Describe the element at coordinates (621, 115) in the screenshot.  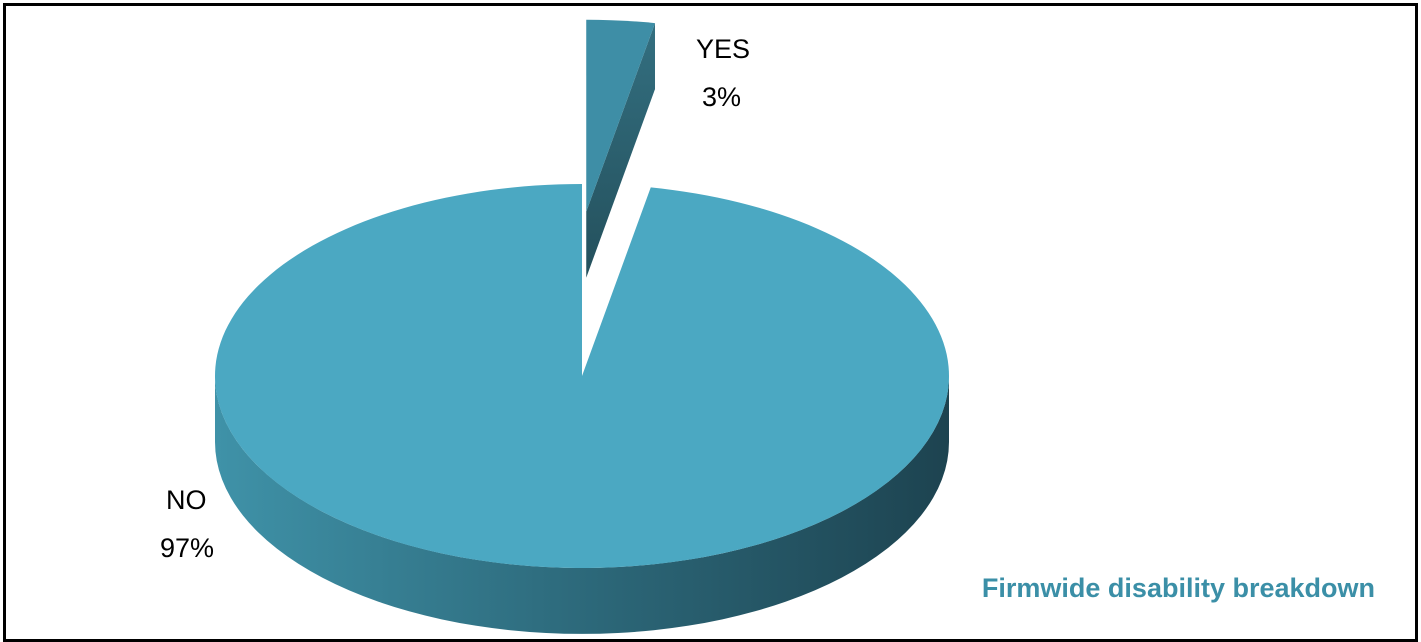
I see `slice-yes` at that location.